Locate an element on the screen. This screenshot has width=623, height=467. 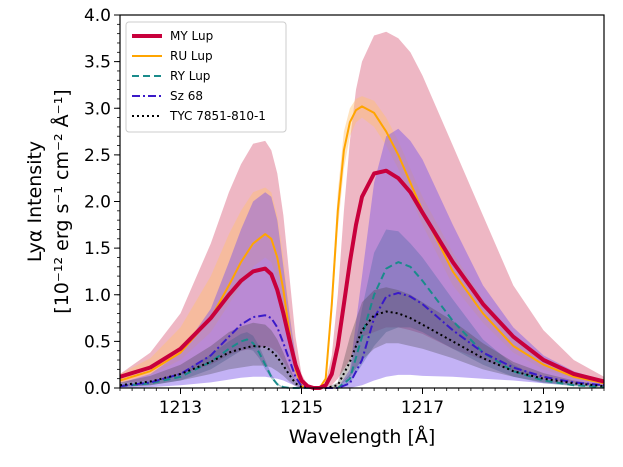
y-tick-label: 3.5 is located at coordinates (97, 63).